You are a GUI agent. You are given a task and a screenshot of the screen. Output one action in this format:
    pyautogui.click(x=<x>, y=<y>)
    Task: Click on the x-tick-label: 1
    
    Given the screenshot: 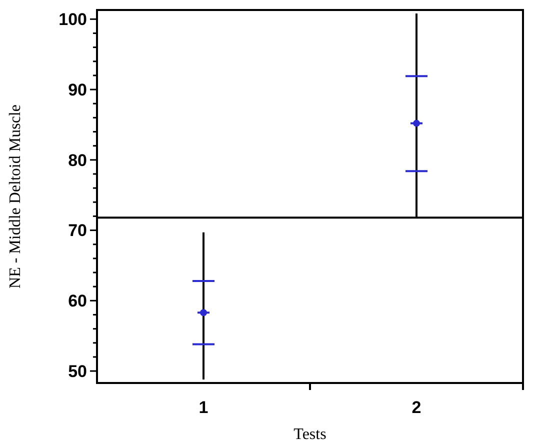 What is the action you would take?
    pyautogui.click(x=203, y=407)
    